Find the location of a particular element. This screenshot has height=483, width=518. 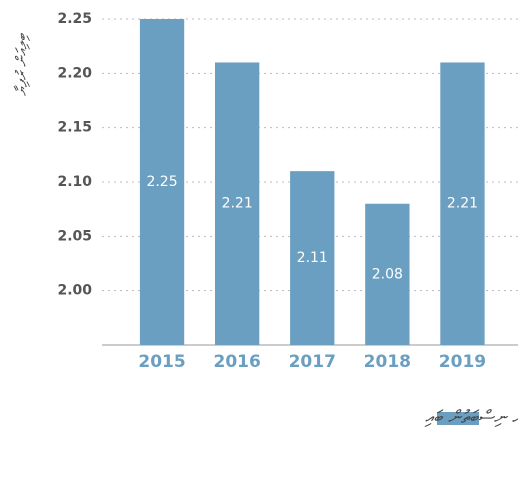

value-label: 2.08 is located at coordinates (387, 274).